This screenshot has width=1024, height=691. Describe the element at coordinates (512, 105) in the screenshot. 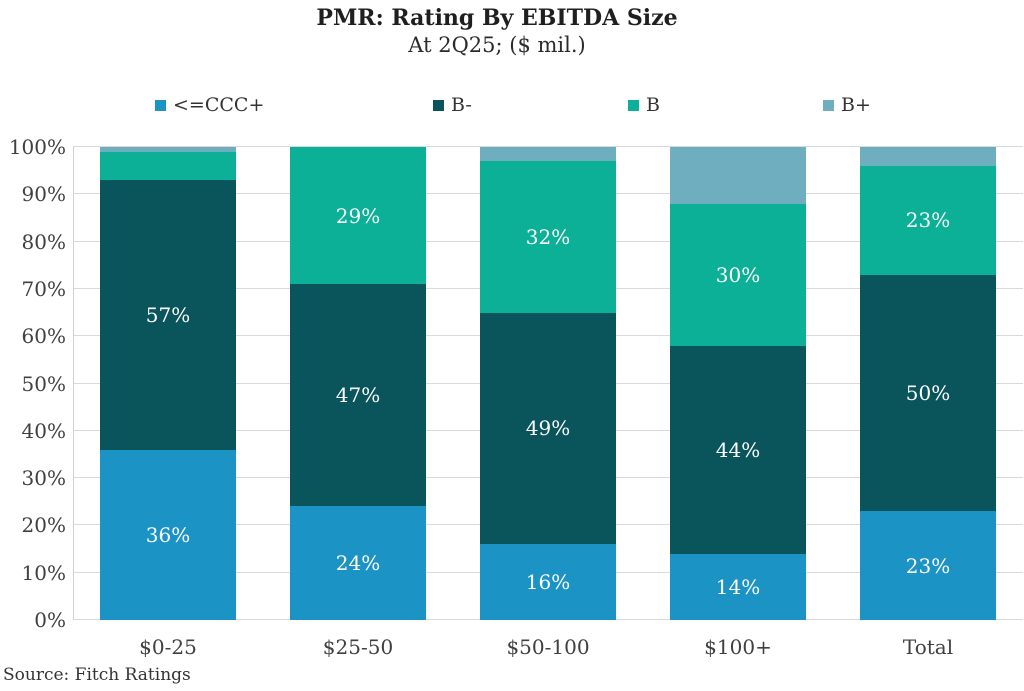

I see `legend: <=CCC+ B- B B+` at that location.